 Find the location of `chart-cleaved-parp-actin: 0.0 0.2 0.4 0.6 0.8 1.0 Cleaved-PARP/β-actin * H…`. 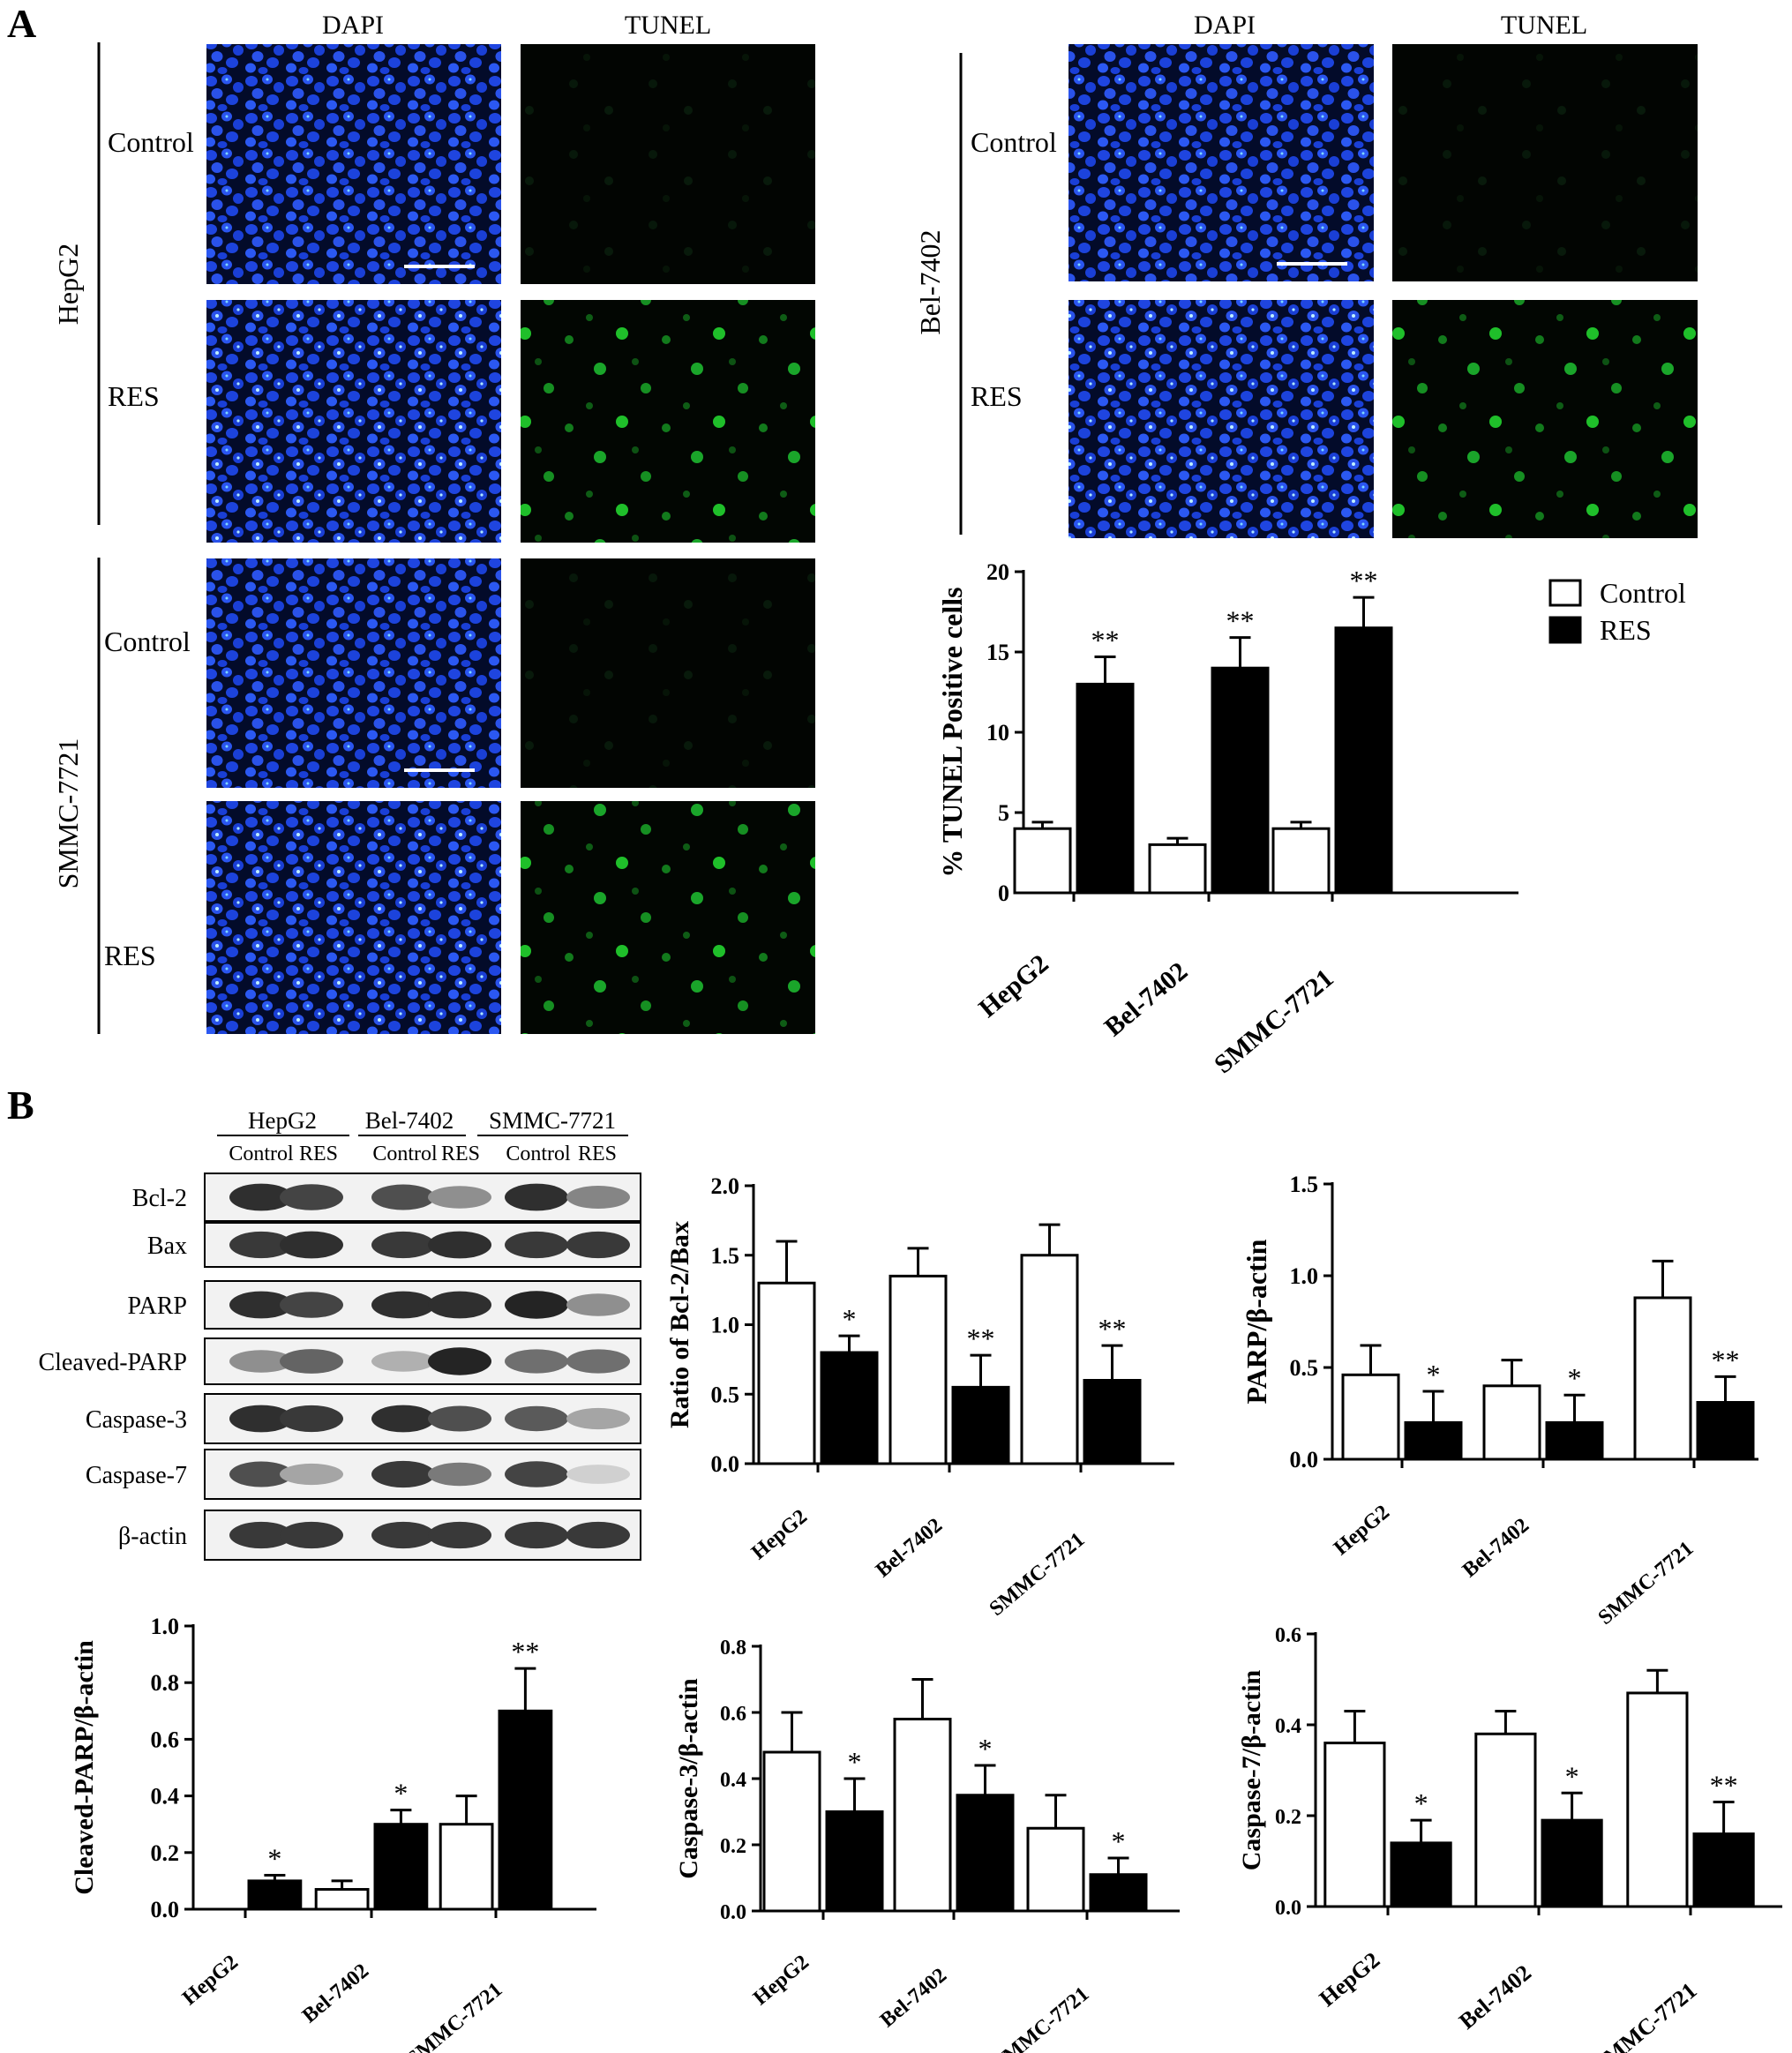

chart-cleaved-parp-actin: 0.0 0.2 0.4 0.6 0.8 1.0 Cleaved-PARP/β-actin * H… is located at coordinates (333, 1834).